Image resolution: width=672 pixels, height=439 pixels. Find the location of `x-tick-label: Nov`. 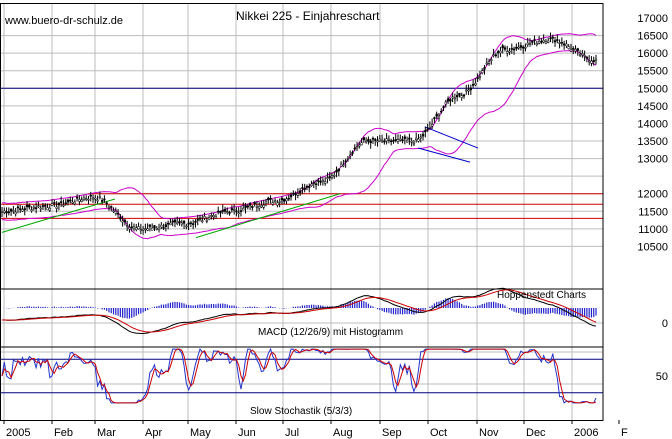

x-tick-label: Nov is located at coordinates (489, 433).